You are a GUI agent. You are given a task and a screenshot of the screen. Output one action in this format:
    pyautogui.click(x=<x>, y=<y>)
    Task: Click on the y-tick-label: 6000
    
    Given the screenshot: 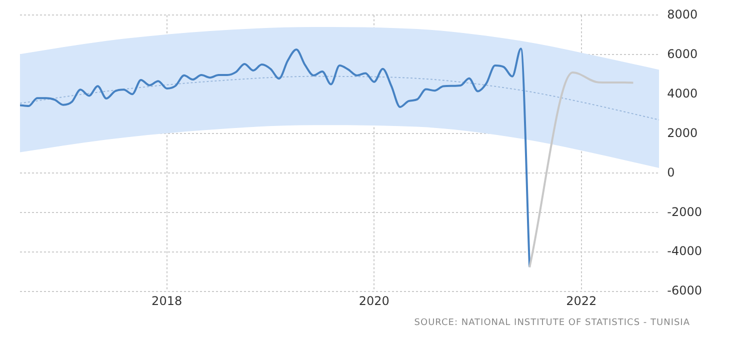 What is the action you would take?
    pyautogui.click(x=682, y=53)
    